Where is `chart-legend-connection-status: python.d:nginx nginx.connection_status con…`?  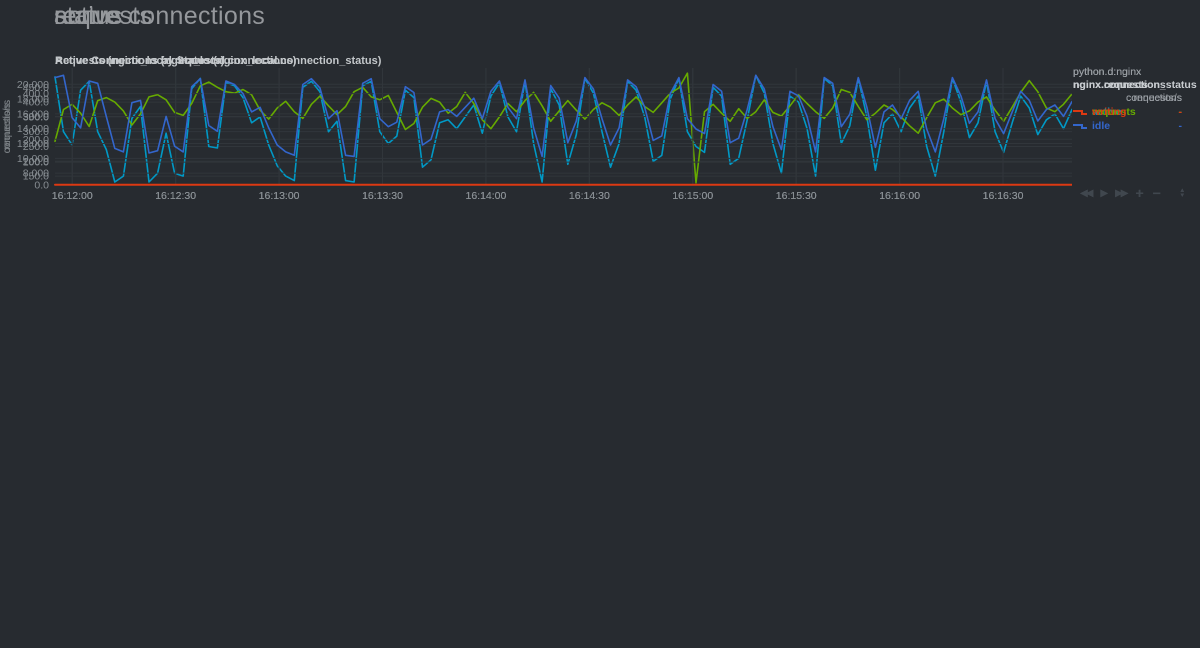 chart-legend-connection-status: python.d:nginx nginx.connection_status con… is located at coordinates (1135, 99).